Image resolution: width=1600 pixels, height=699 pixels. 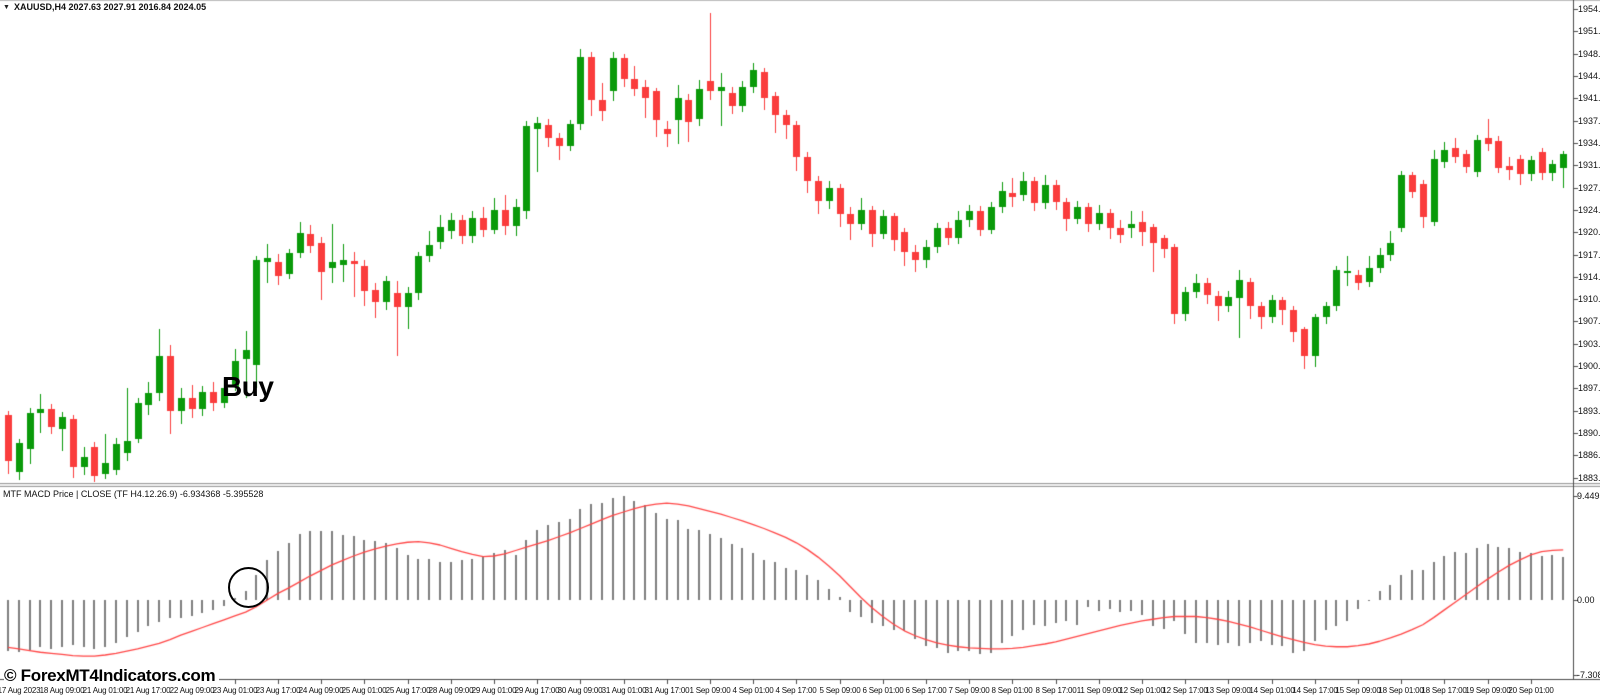 I want to click on time-axis-label: 8 Sep 17:00, so click(x=1056, y=690).